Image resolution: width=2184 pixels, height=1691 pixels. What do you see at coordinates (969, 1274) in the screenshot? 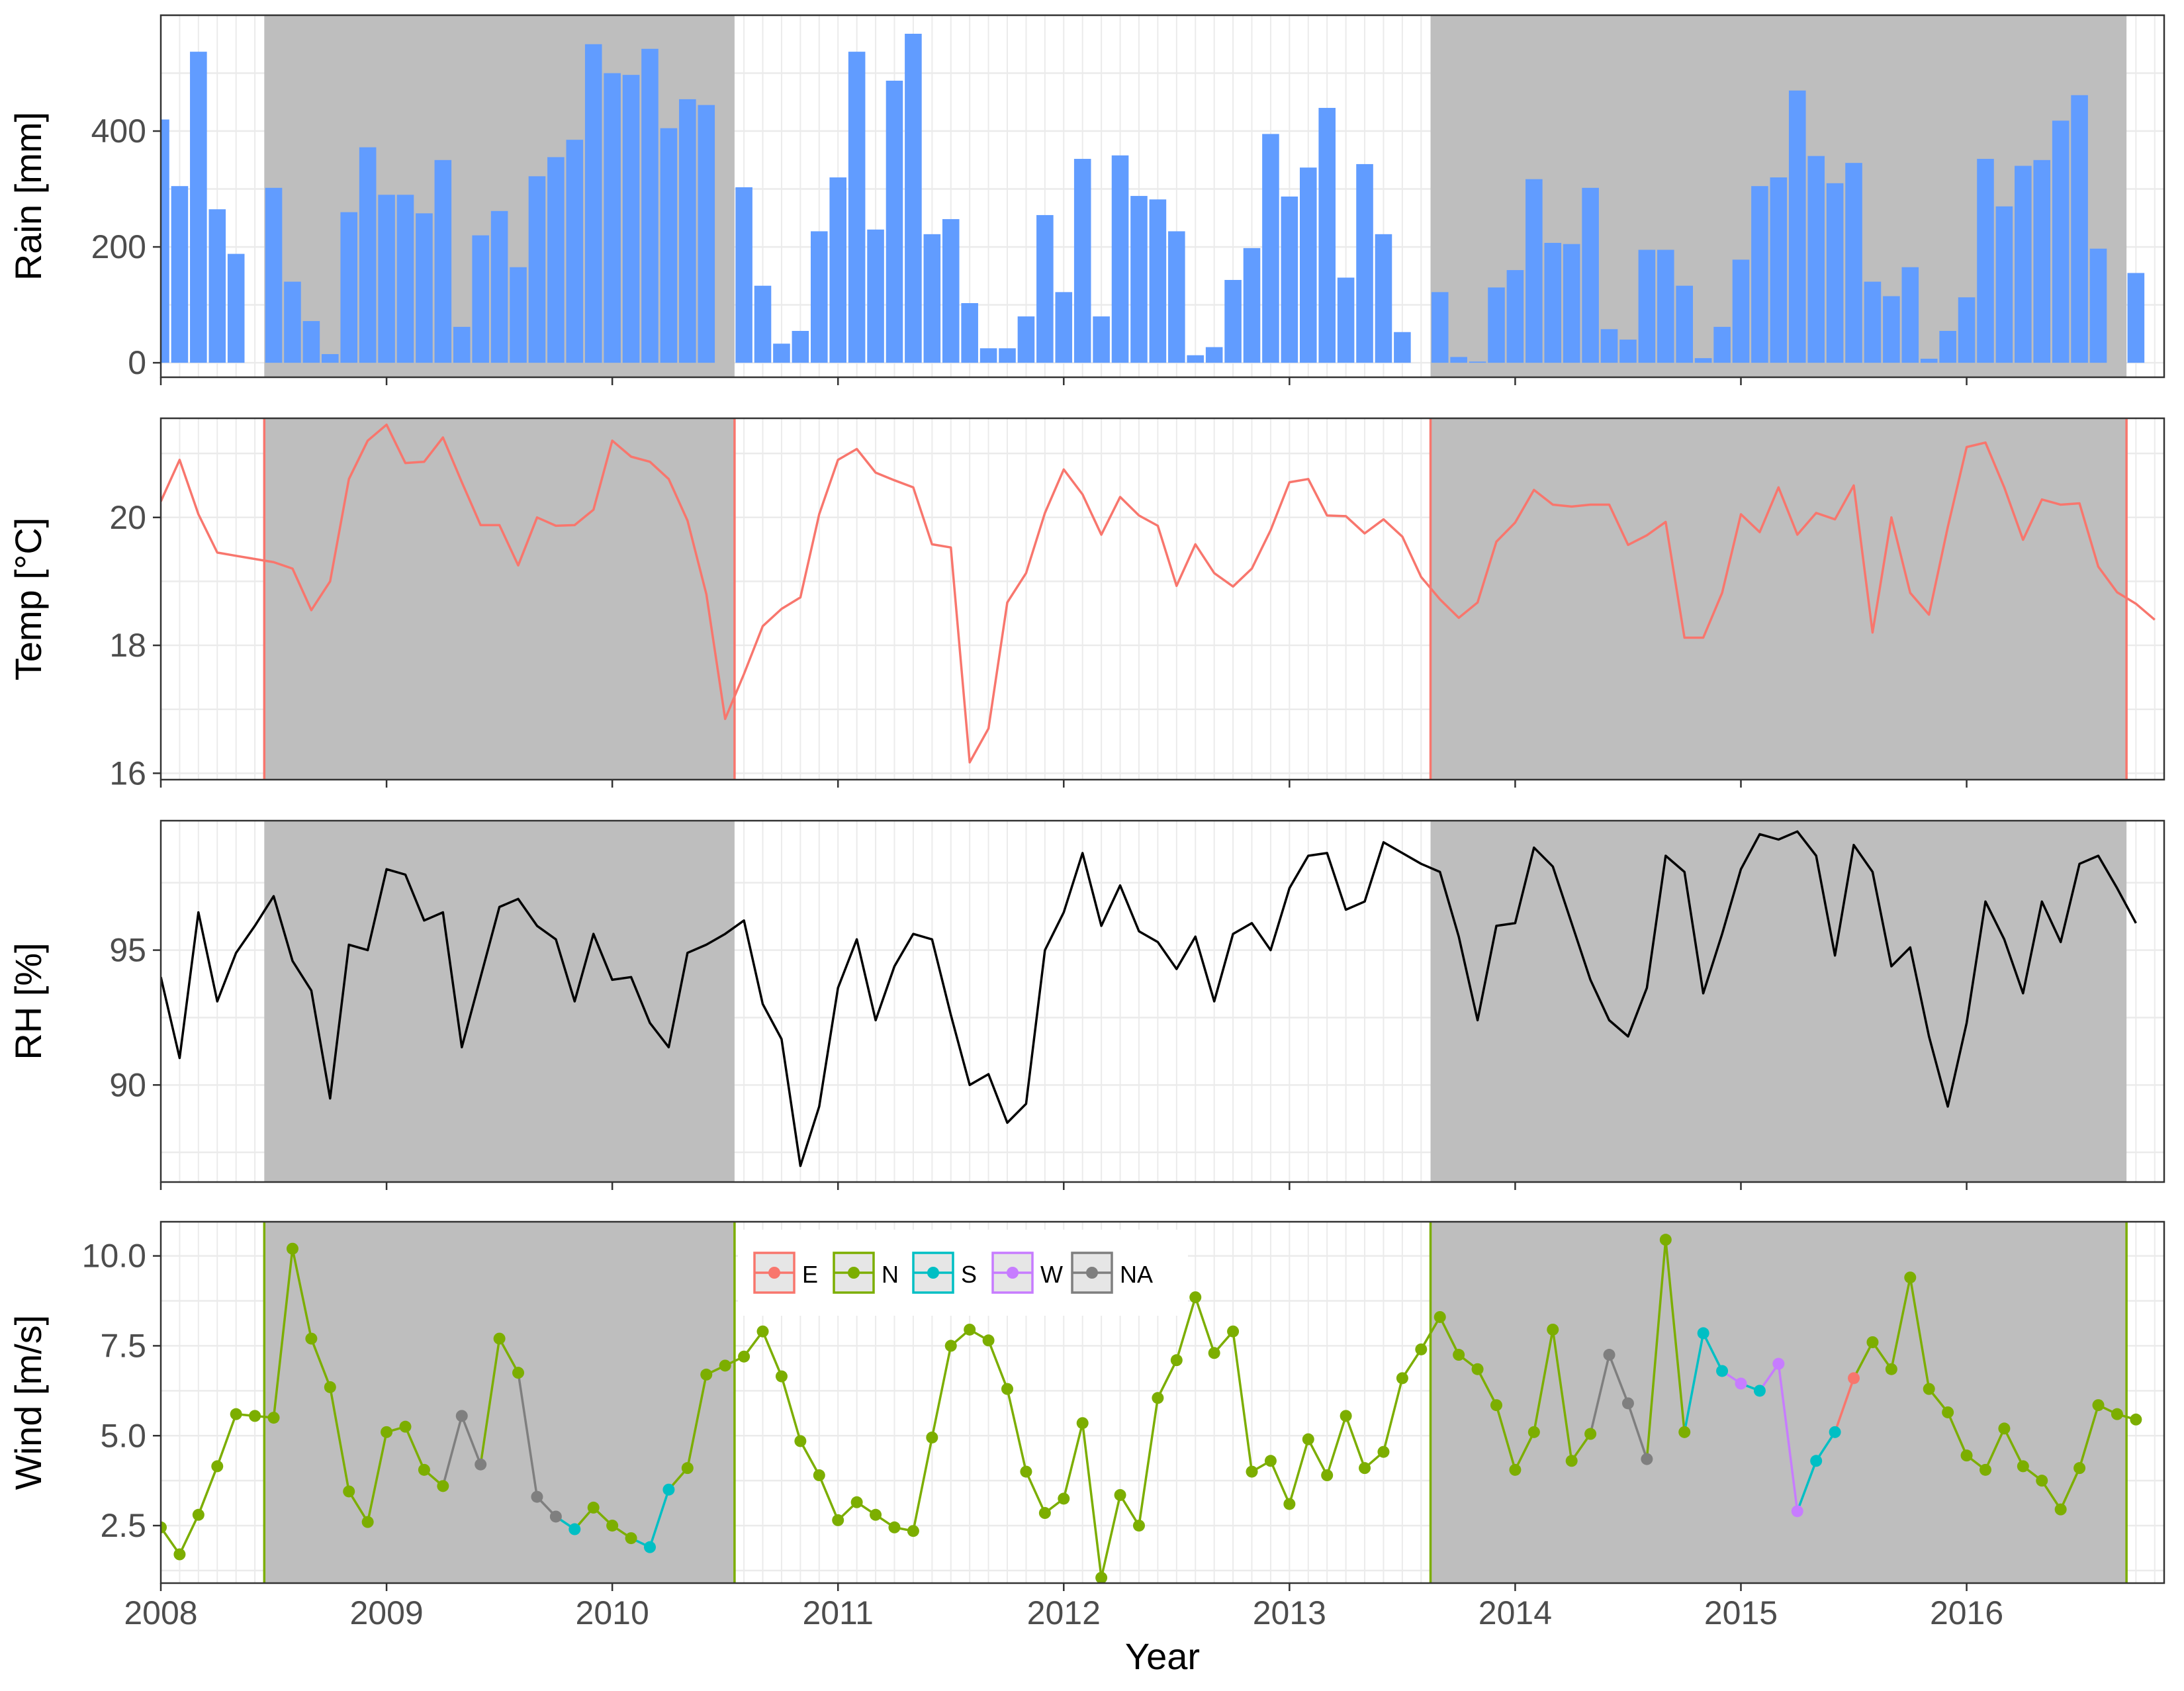
I see `legend-label: S` at bounding box center [969, 1274].